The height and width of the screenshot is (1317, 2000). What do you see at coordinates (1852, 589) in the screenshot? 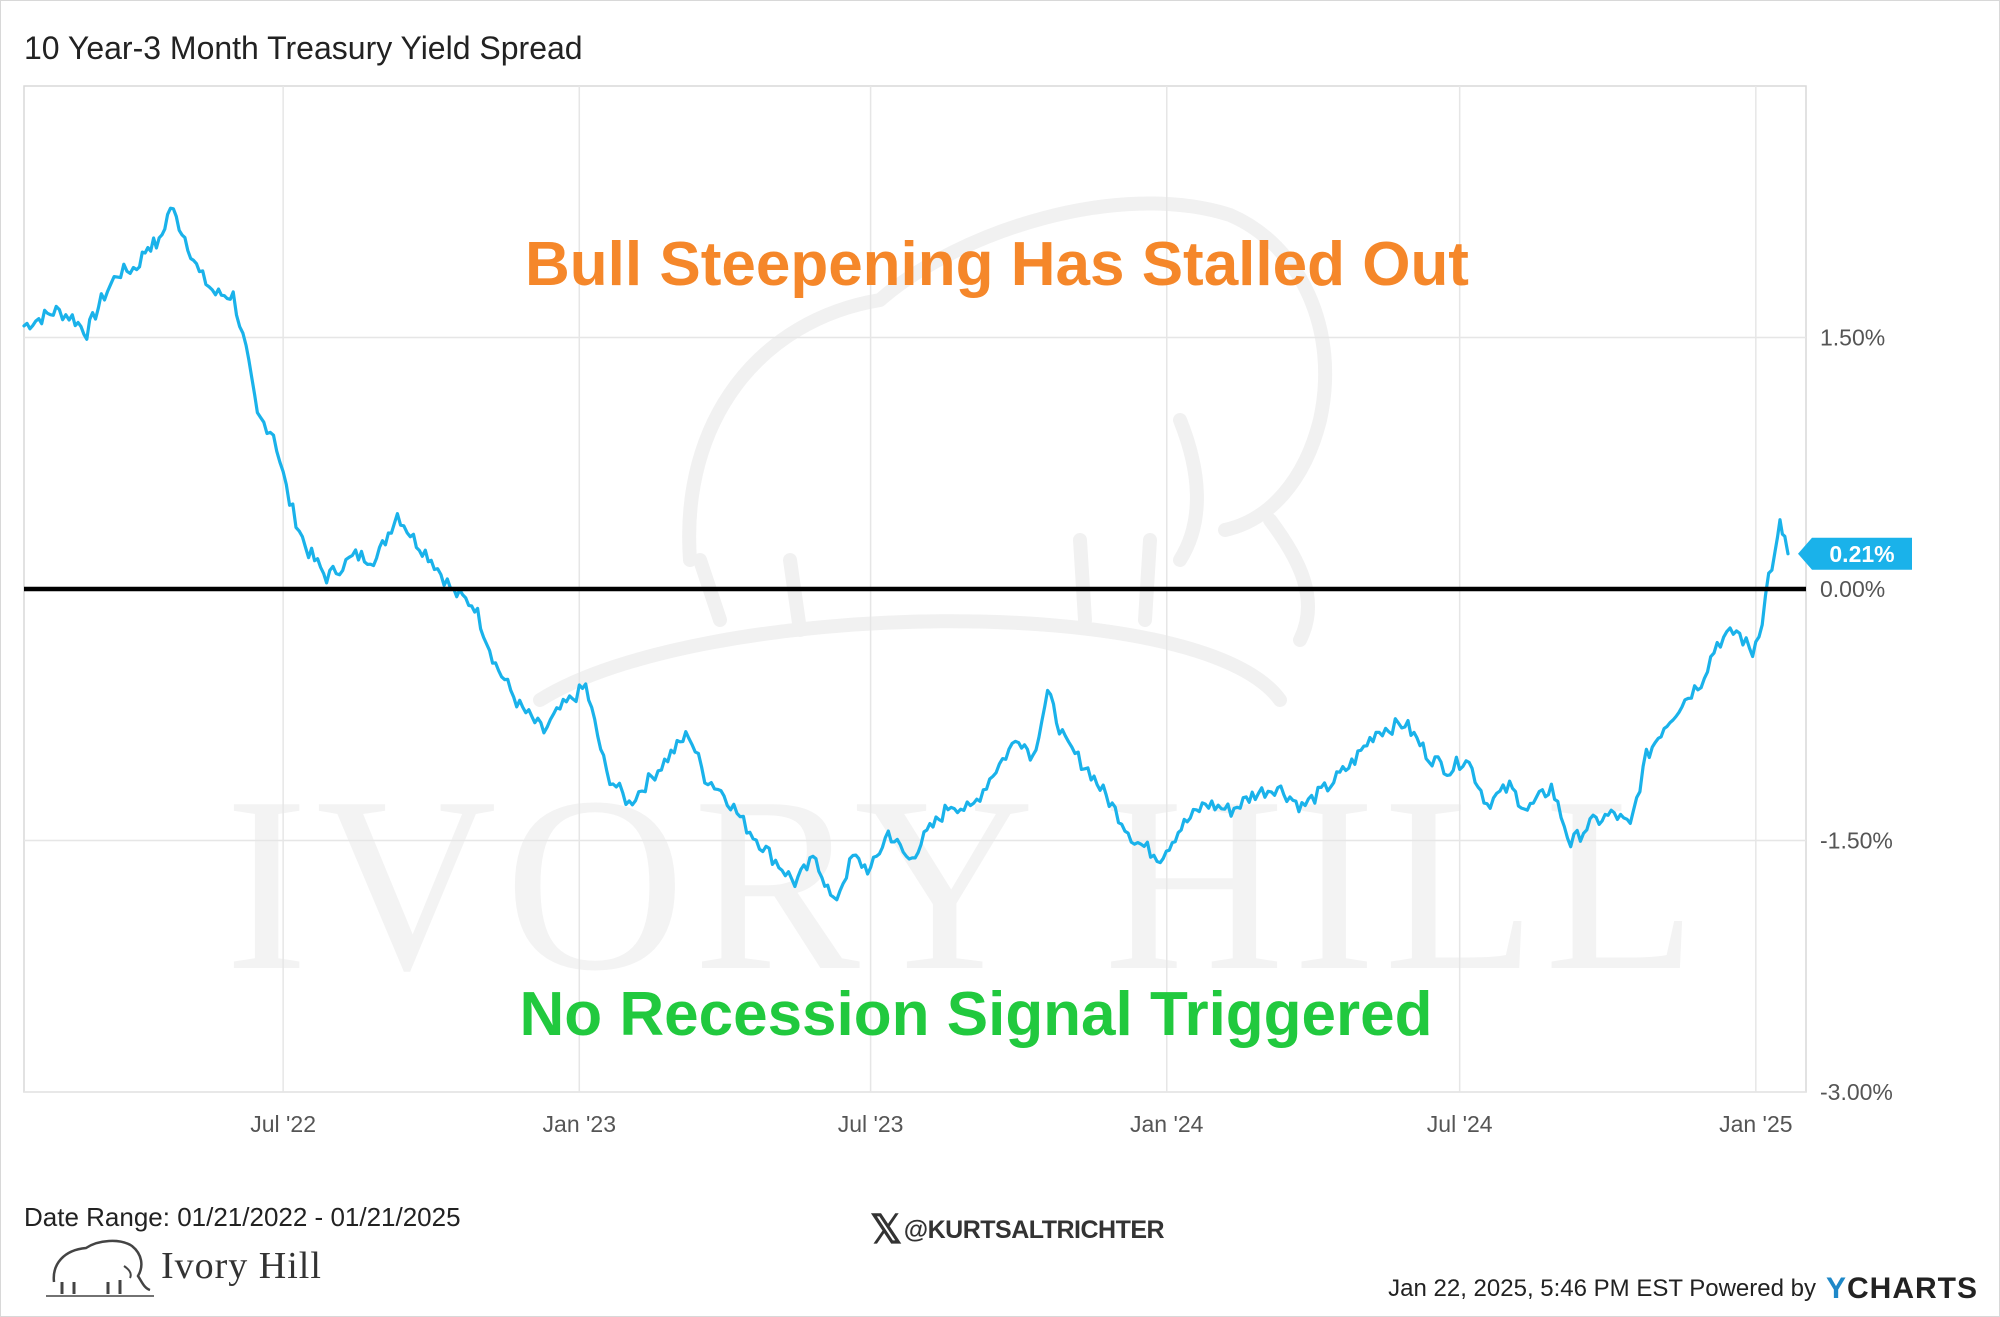
I see `y-tick-label: 0.00%` at bounding box center [1852, 589].